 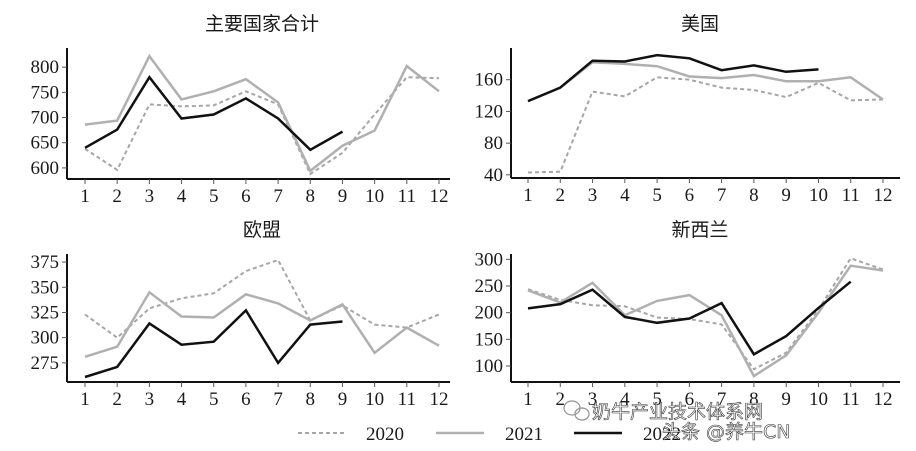 What do you see at coordinates (489, 313) in the screenshot?
I see `y-tick-label: 200` at bounding box center [489, 313].